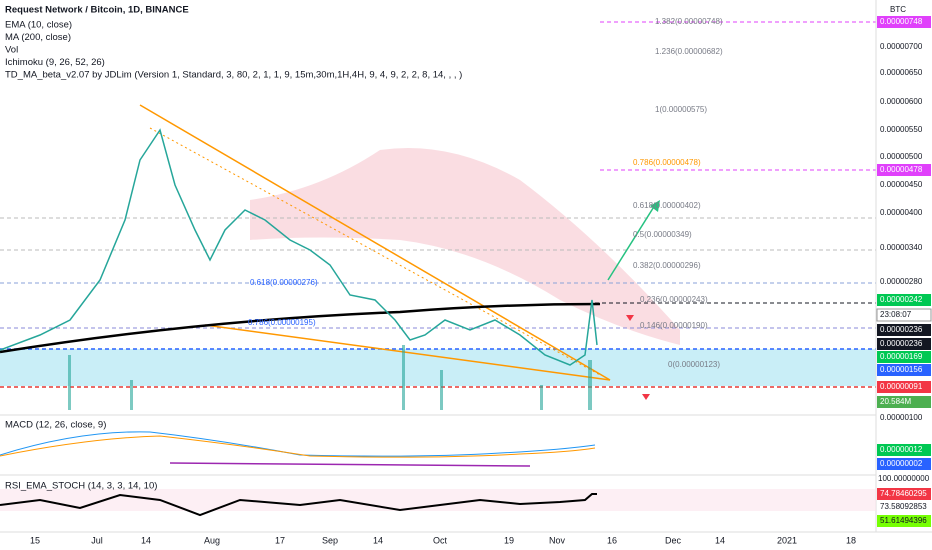  I want to click on time-label: Oct, so click(440, 540).